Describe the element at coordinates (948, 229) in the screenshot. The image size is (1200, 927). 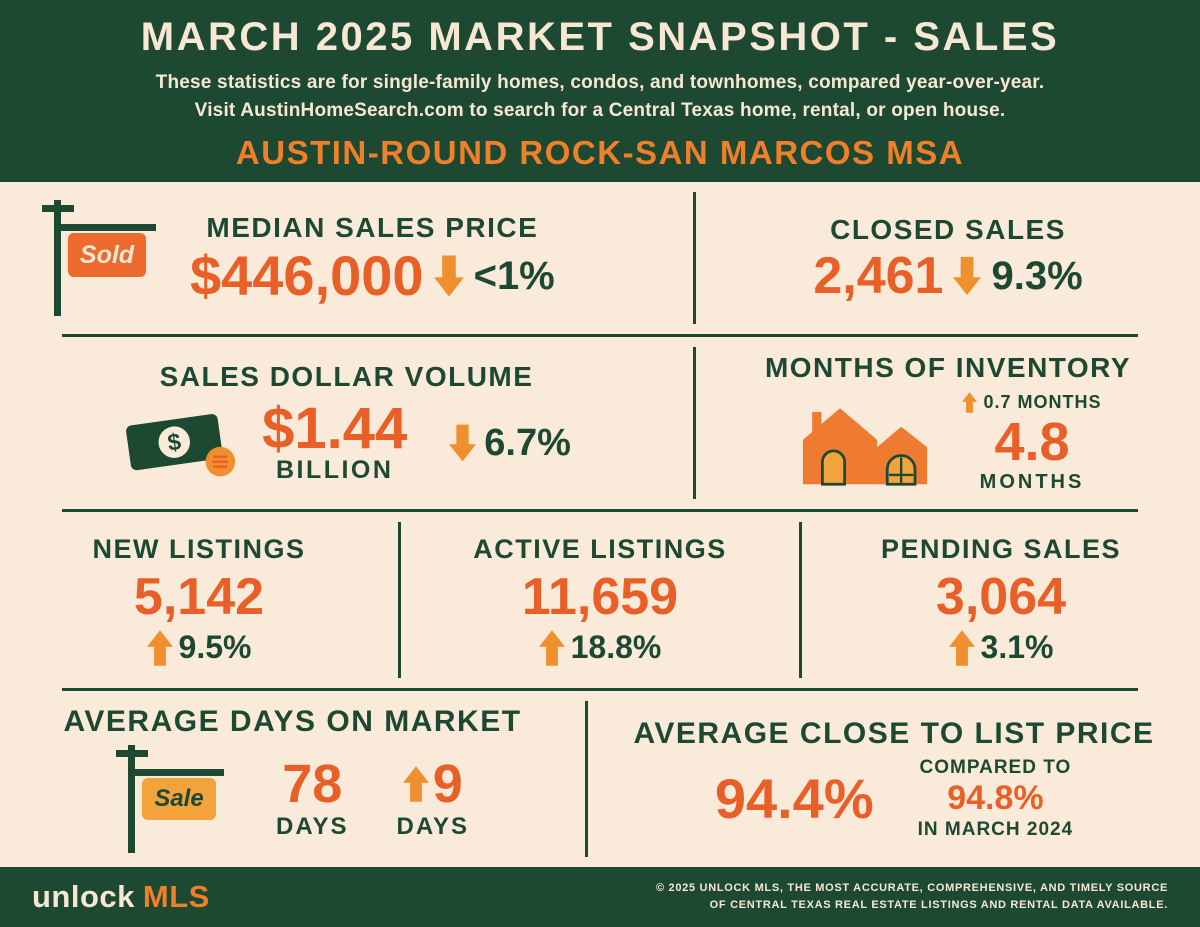
I see `closed-sales-label: CLOSED SALES` at that location.